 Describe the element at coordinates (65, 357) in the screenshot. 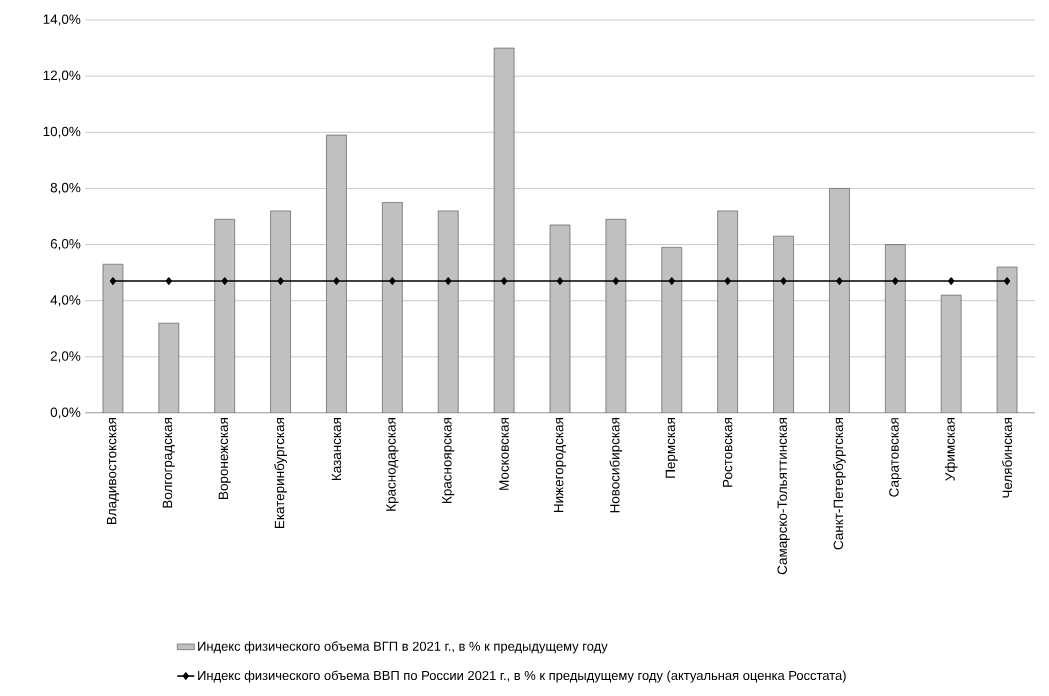

I see `y-tick-label: 2,0%` at that location.